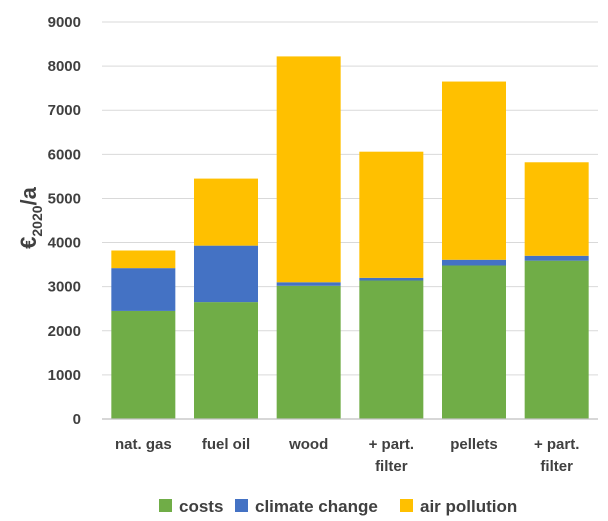 The width and height of the screenshot is (608, 521). I want to click on y-tick-label: 0, so click(77, 419).